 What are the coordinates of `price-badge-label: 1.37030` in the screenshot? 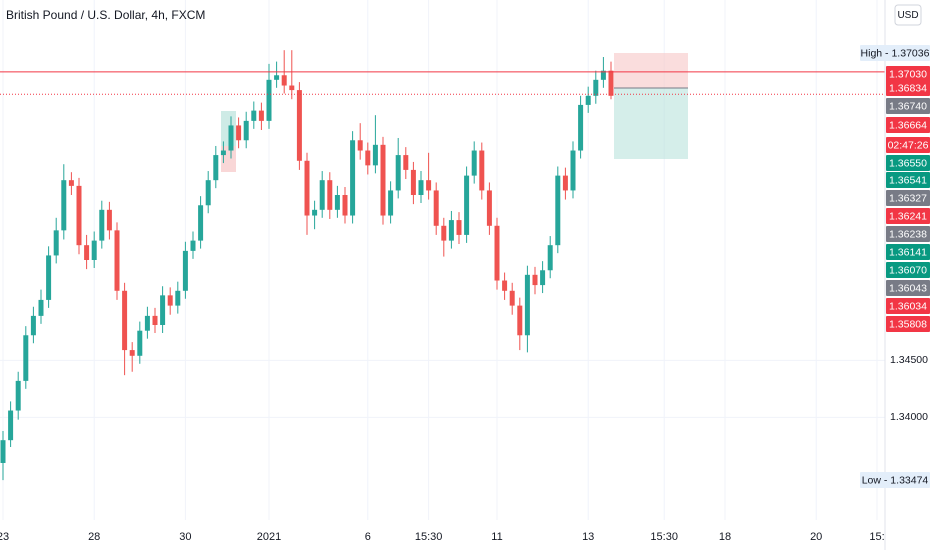 It's located at (908, 74).